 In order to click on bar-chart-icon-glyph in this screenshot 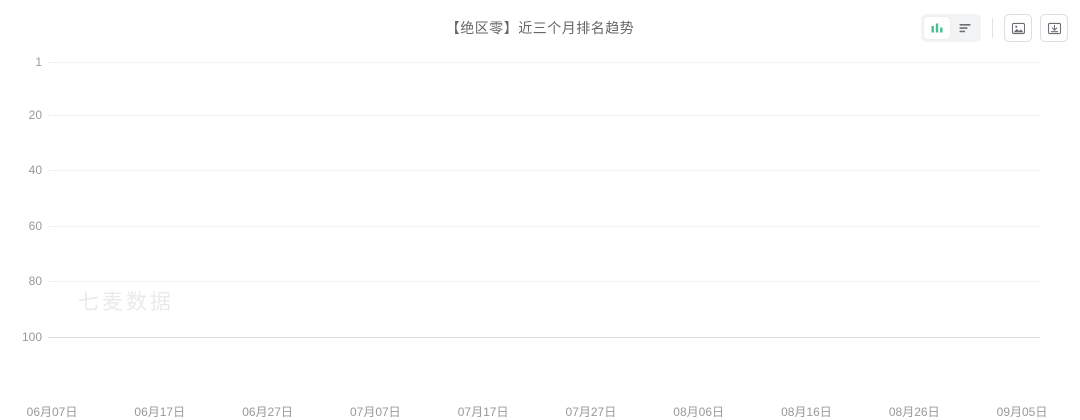, I will do `click(937, 28)`.